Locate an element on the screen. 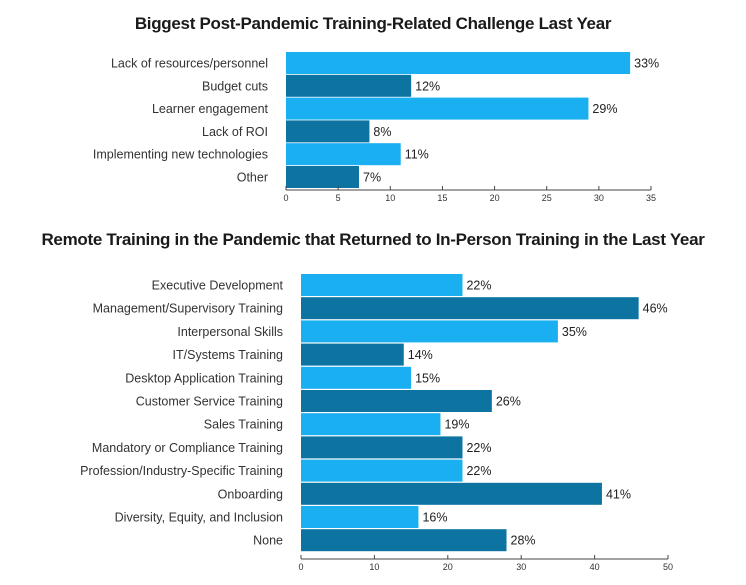 The width and height of the screenshot is (746, 585). chart-2-category-label: Management/Supervisory Training is located at coordinates (188, 309).